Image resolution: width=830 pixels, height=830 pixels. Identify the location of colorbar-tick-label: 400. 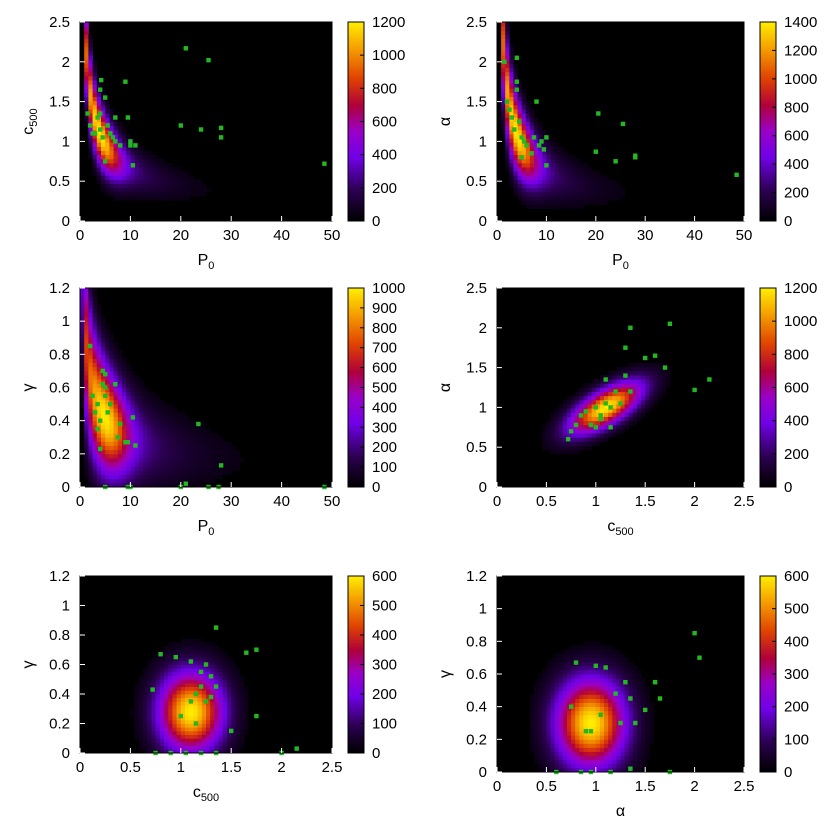
(384, 635).